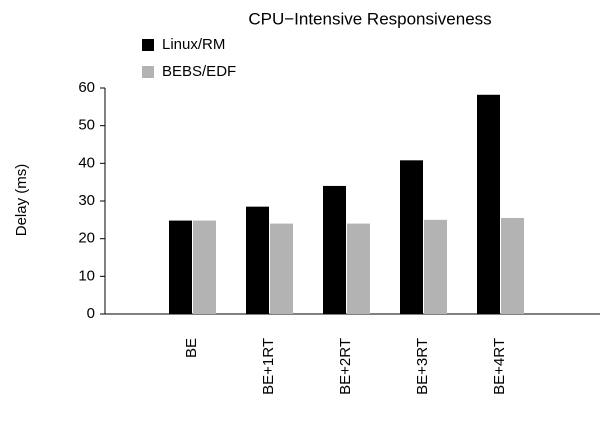 This screenshot has width=616, height=421. I want to click on y-tick-label: 50, so click(86, 125).